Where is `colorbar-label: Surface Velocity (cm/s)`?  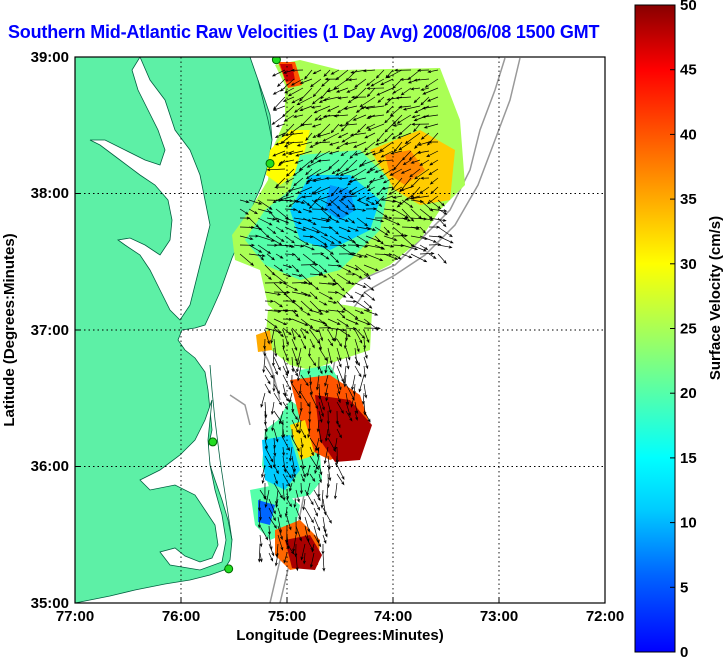 colorbar-label: Surface Velocity (cm/s) is located at coordinates (715, 298).